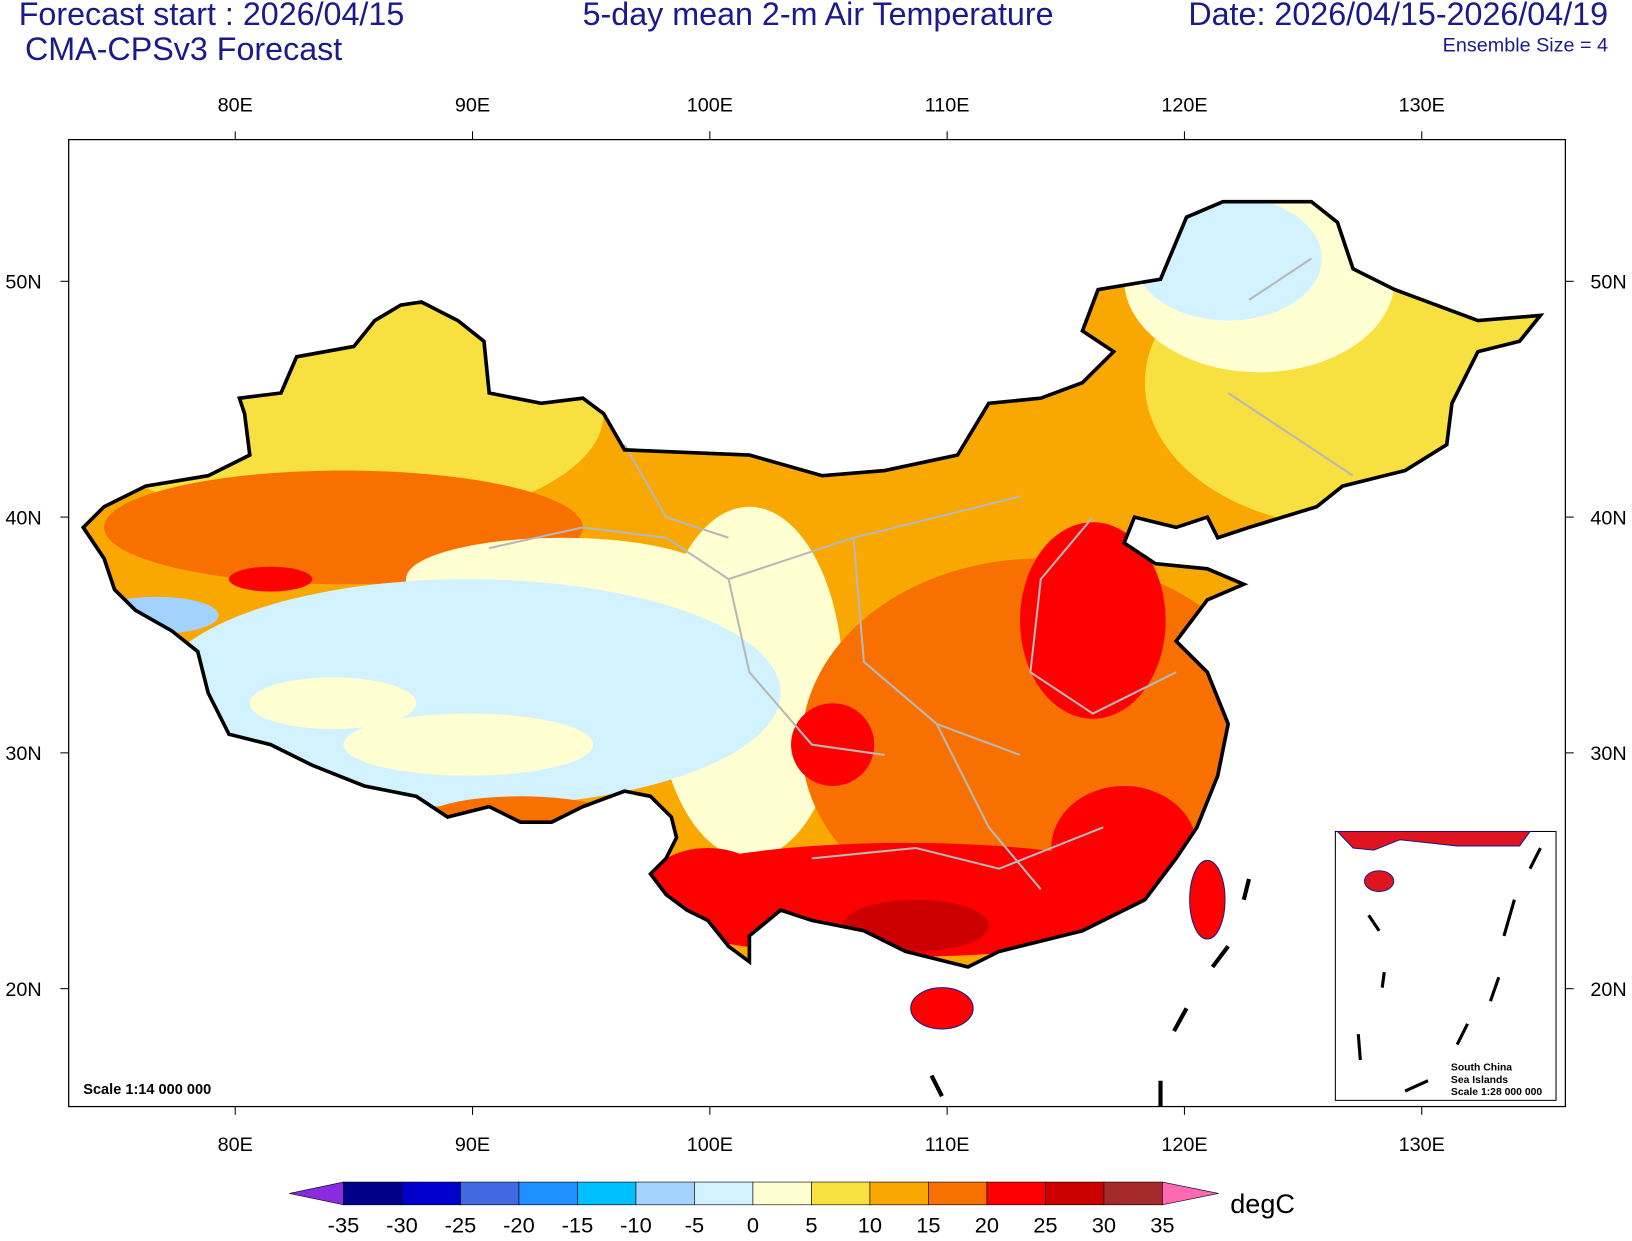 The width and height of the screenshot is (1632, 1241). Describe the element at coordinates (694, 1225) in the screenshot. I see `colorbar-label: -5` at that location.